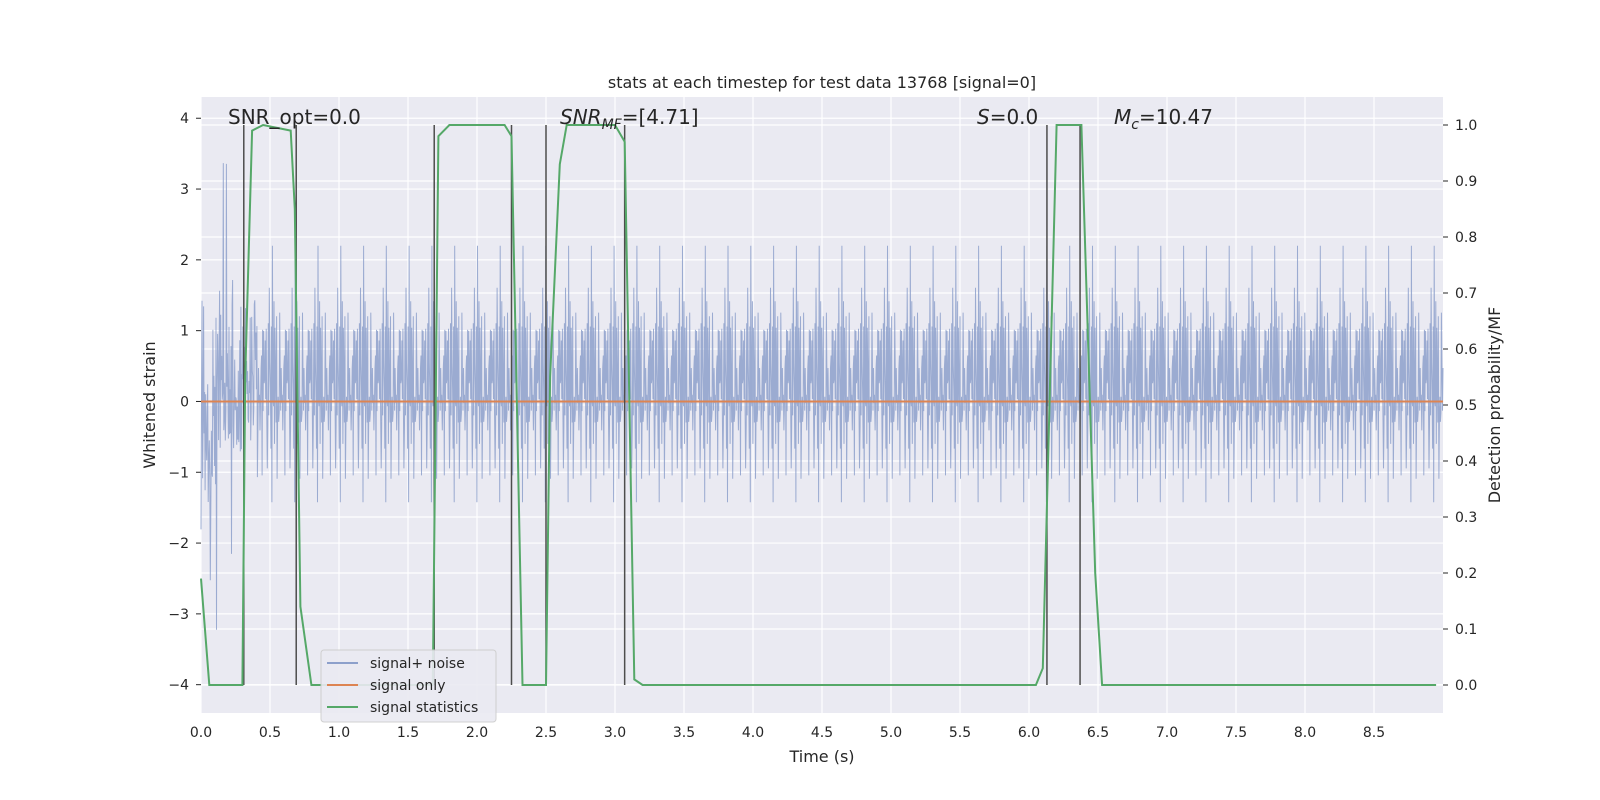 This screenshot has height=800, width=1600. I want to click on y2-tick-label: 0.6, so click(1466, 350).